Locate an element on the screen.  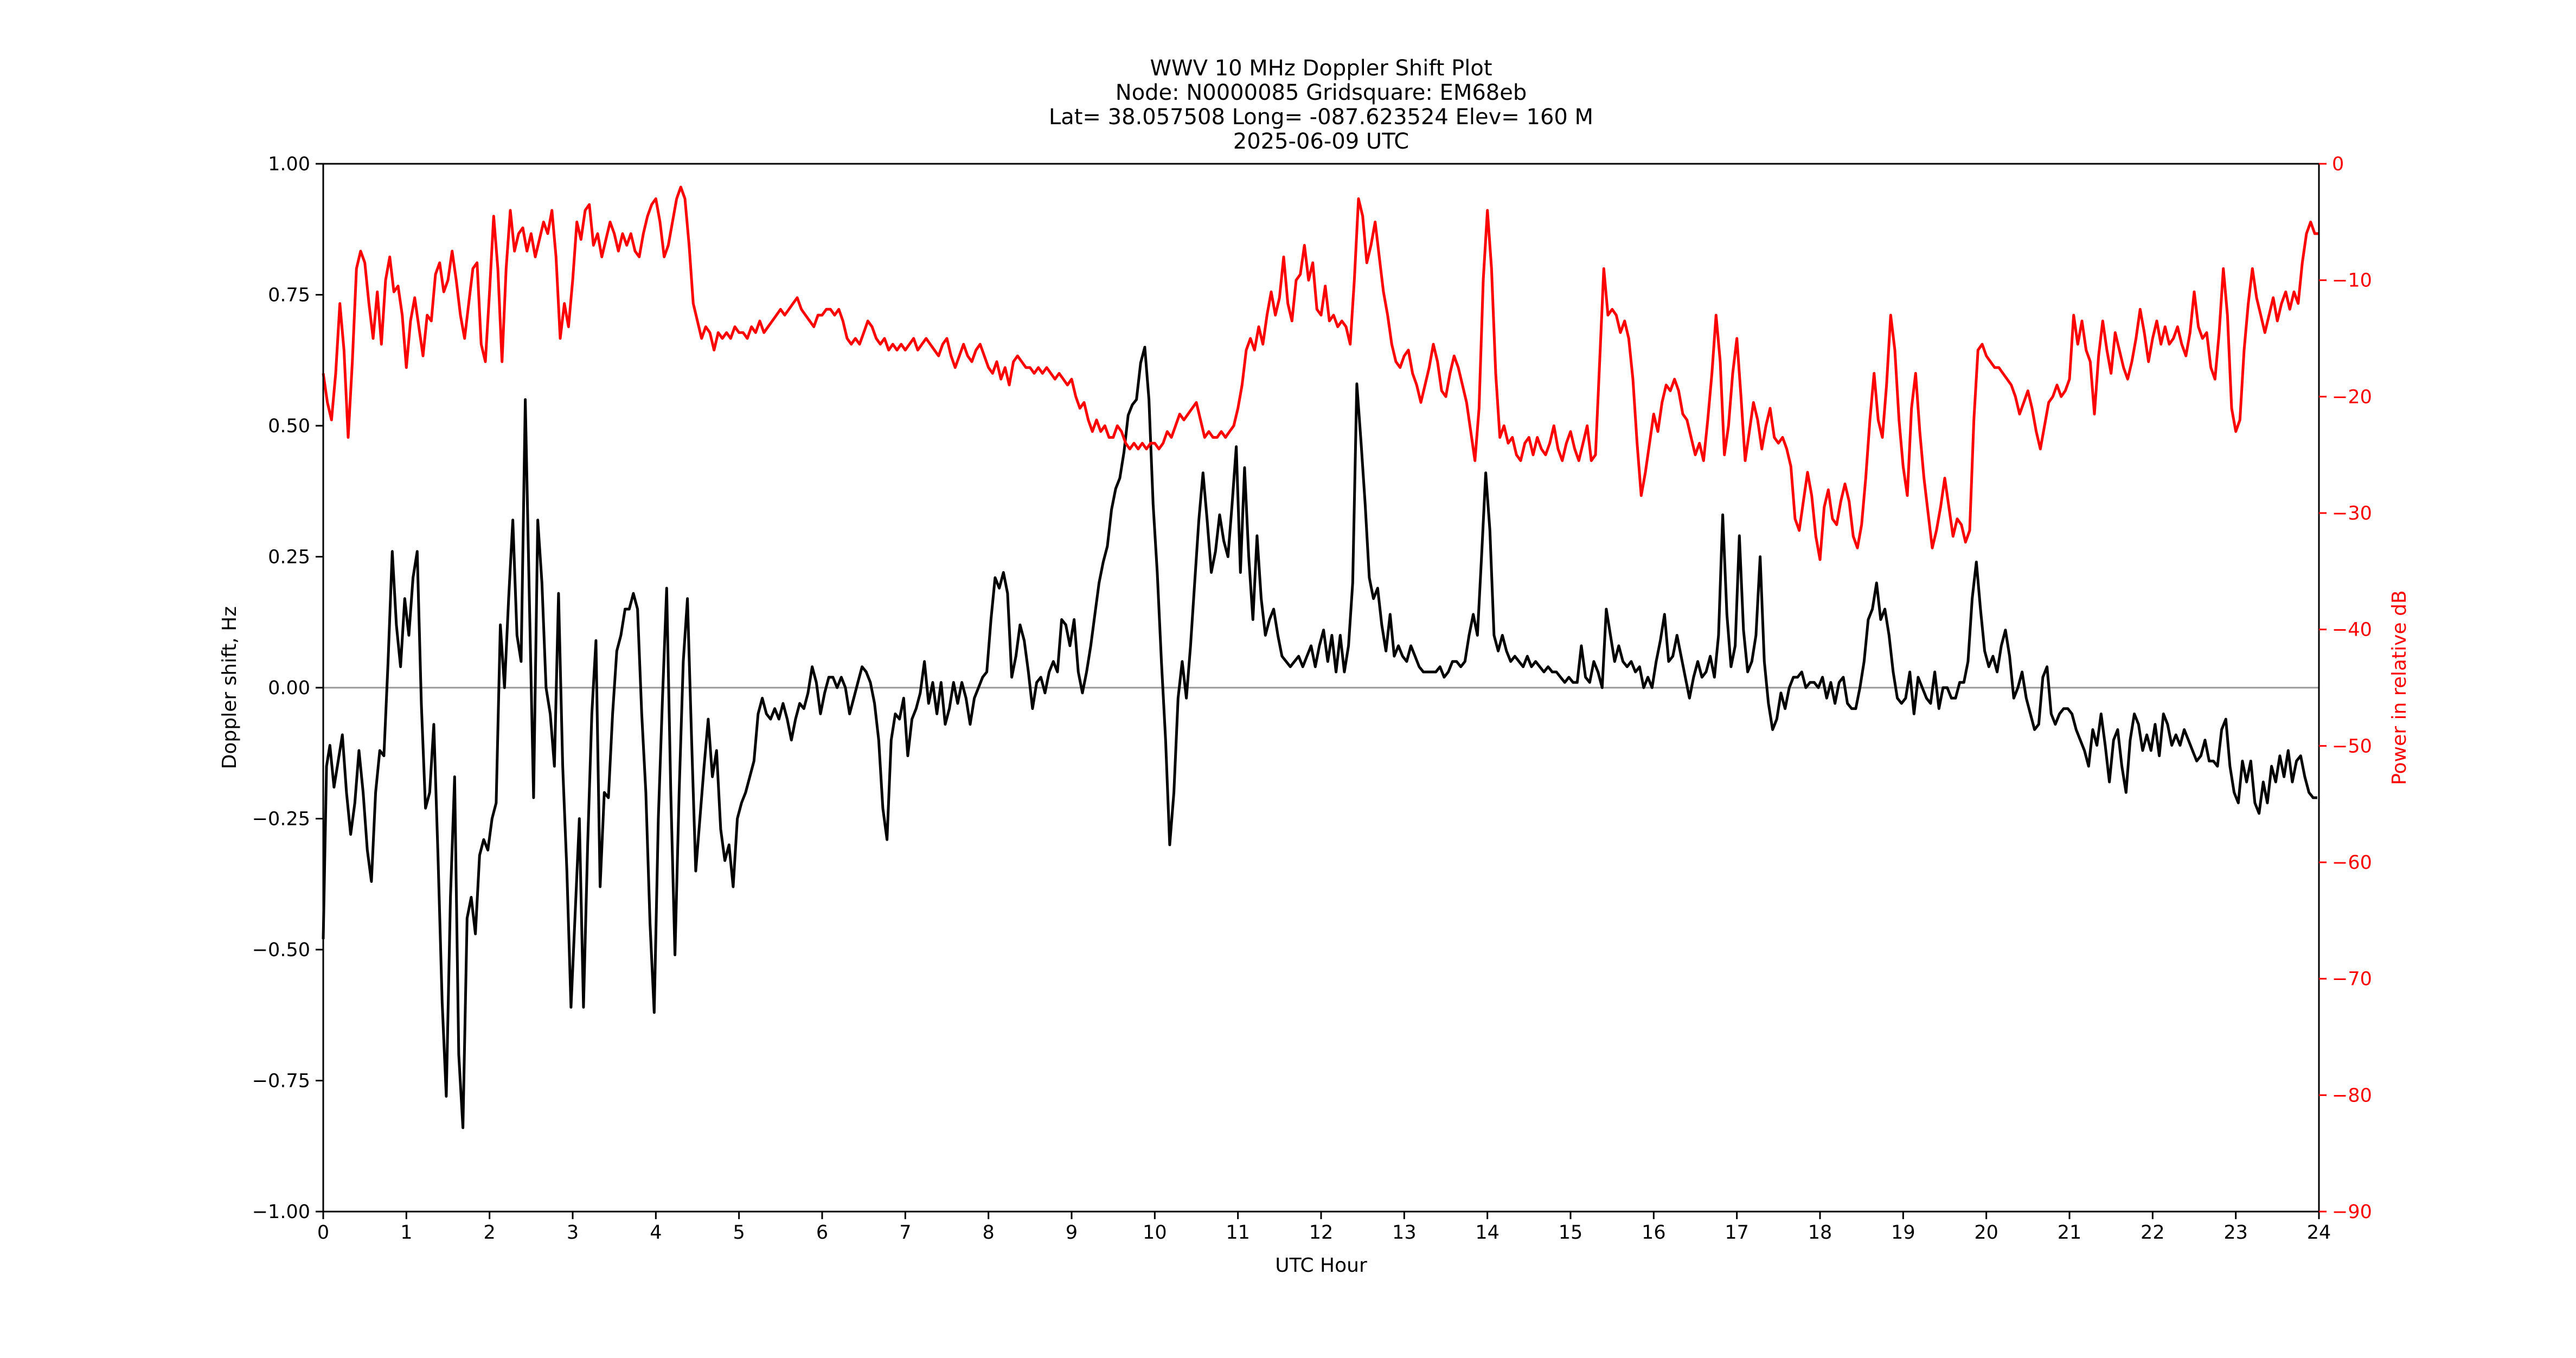
y-right-tick-label: −80 is located at coordinates (2352, 1095).